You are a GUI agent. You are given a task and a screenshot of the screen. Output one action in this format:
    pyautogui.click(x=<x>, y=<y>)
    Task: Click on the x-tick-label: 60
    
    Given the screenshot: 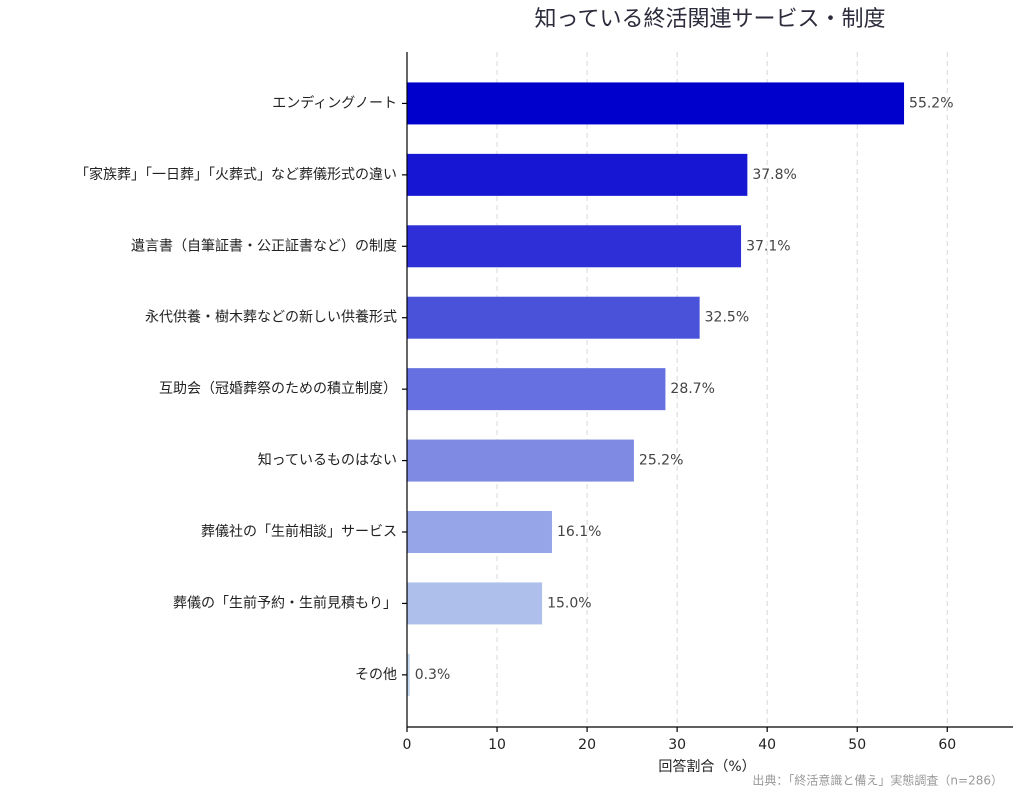 What is the action you would take?
    pyautogui.click(x=947, y=745)
    